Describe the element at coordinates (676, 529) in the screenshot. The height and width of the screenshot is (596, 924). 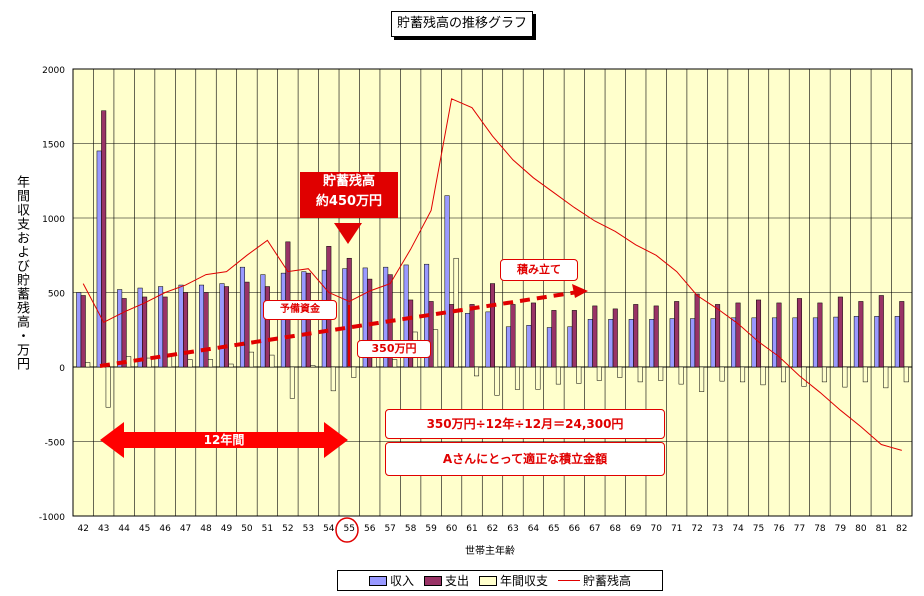
I see `x-tick-label: 71` at that location.